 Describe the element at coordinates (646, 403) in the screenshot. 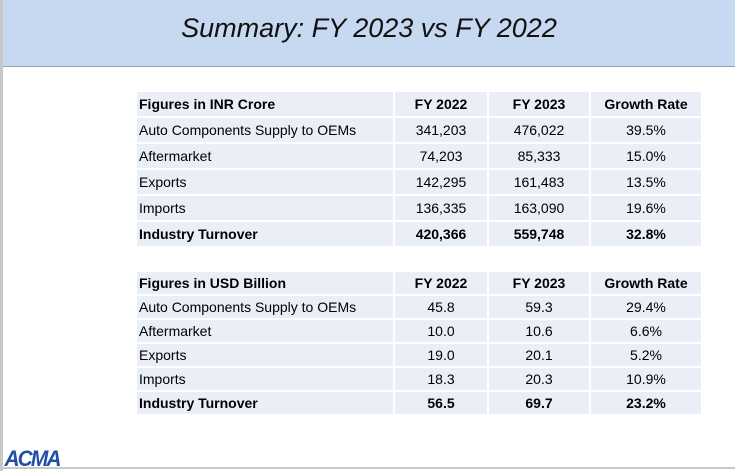

I see `table-cell: 23.2%` at that location.